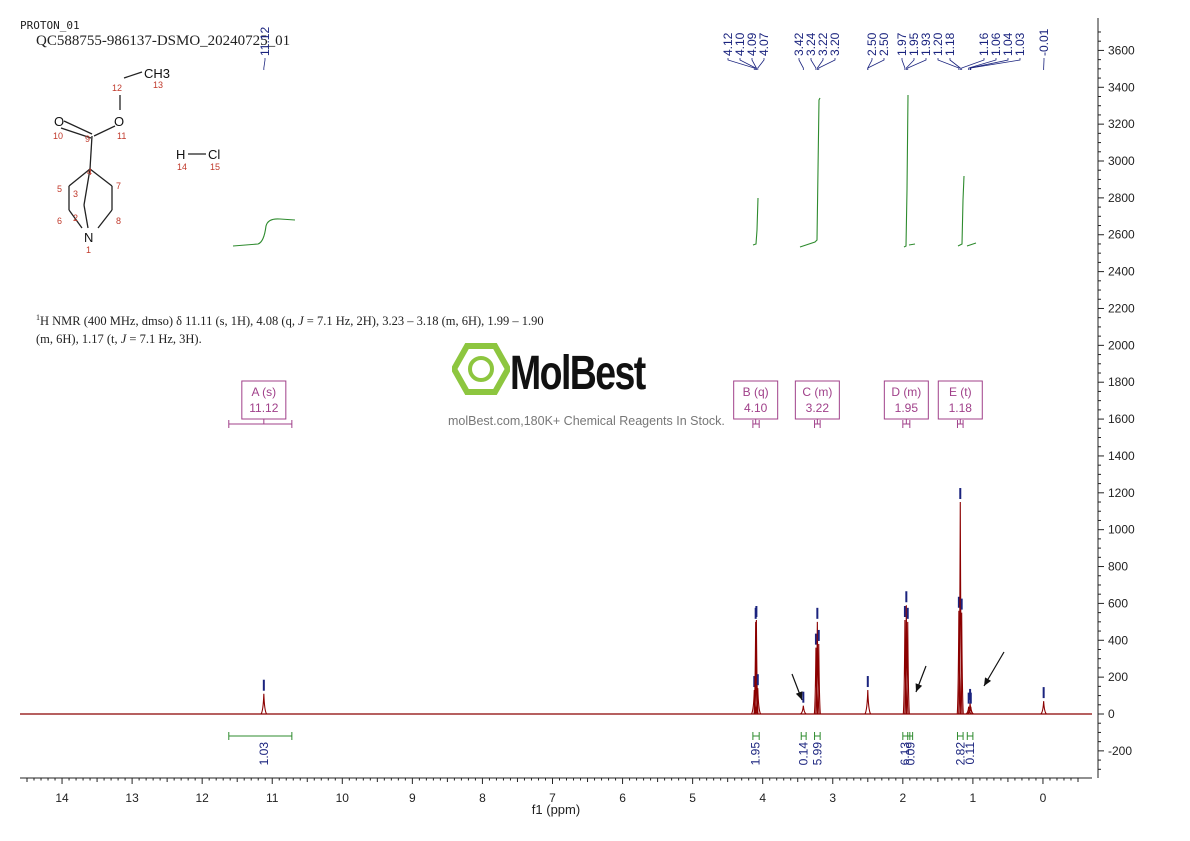  What do you see at coordinates (938, 44) in the screenshot?
I see `peak-label: 1.20` at bounding box center [938, 44].